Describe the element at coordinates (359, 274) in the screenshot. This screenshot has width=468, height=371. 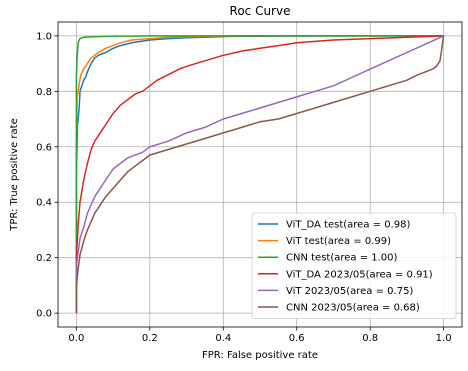
I see `legend-label: ViT_DA 2023/05(area = 0.91)` at that location.